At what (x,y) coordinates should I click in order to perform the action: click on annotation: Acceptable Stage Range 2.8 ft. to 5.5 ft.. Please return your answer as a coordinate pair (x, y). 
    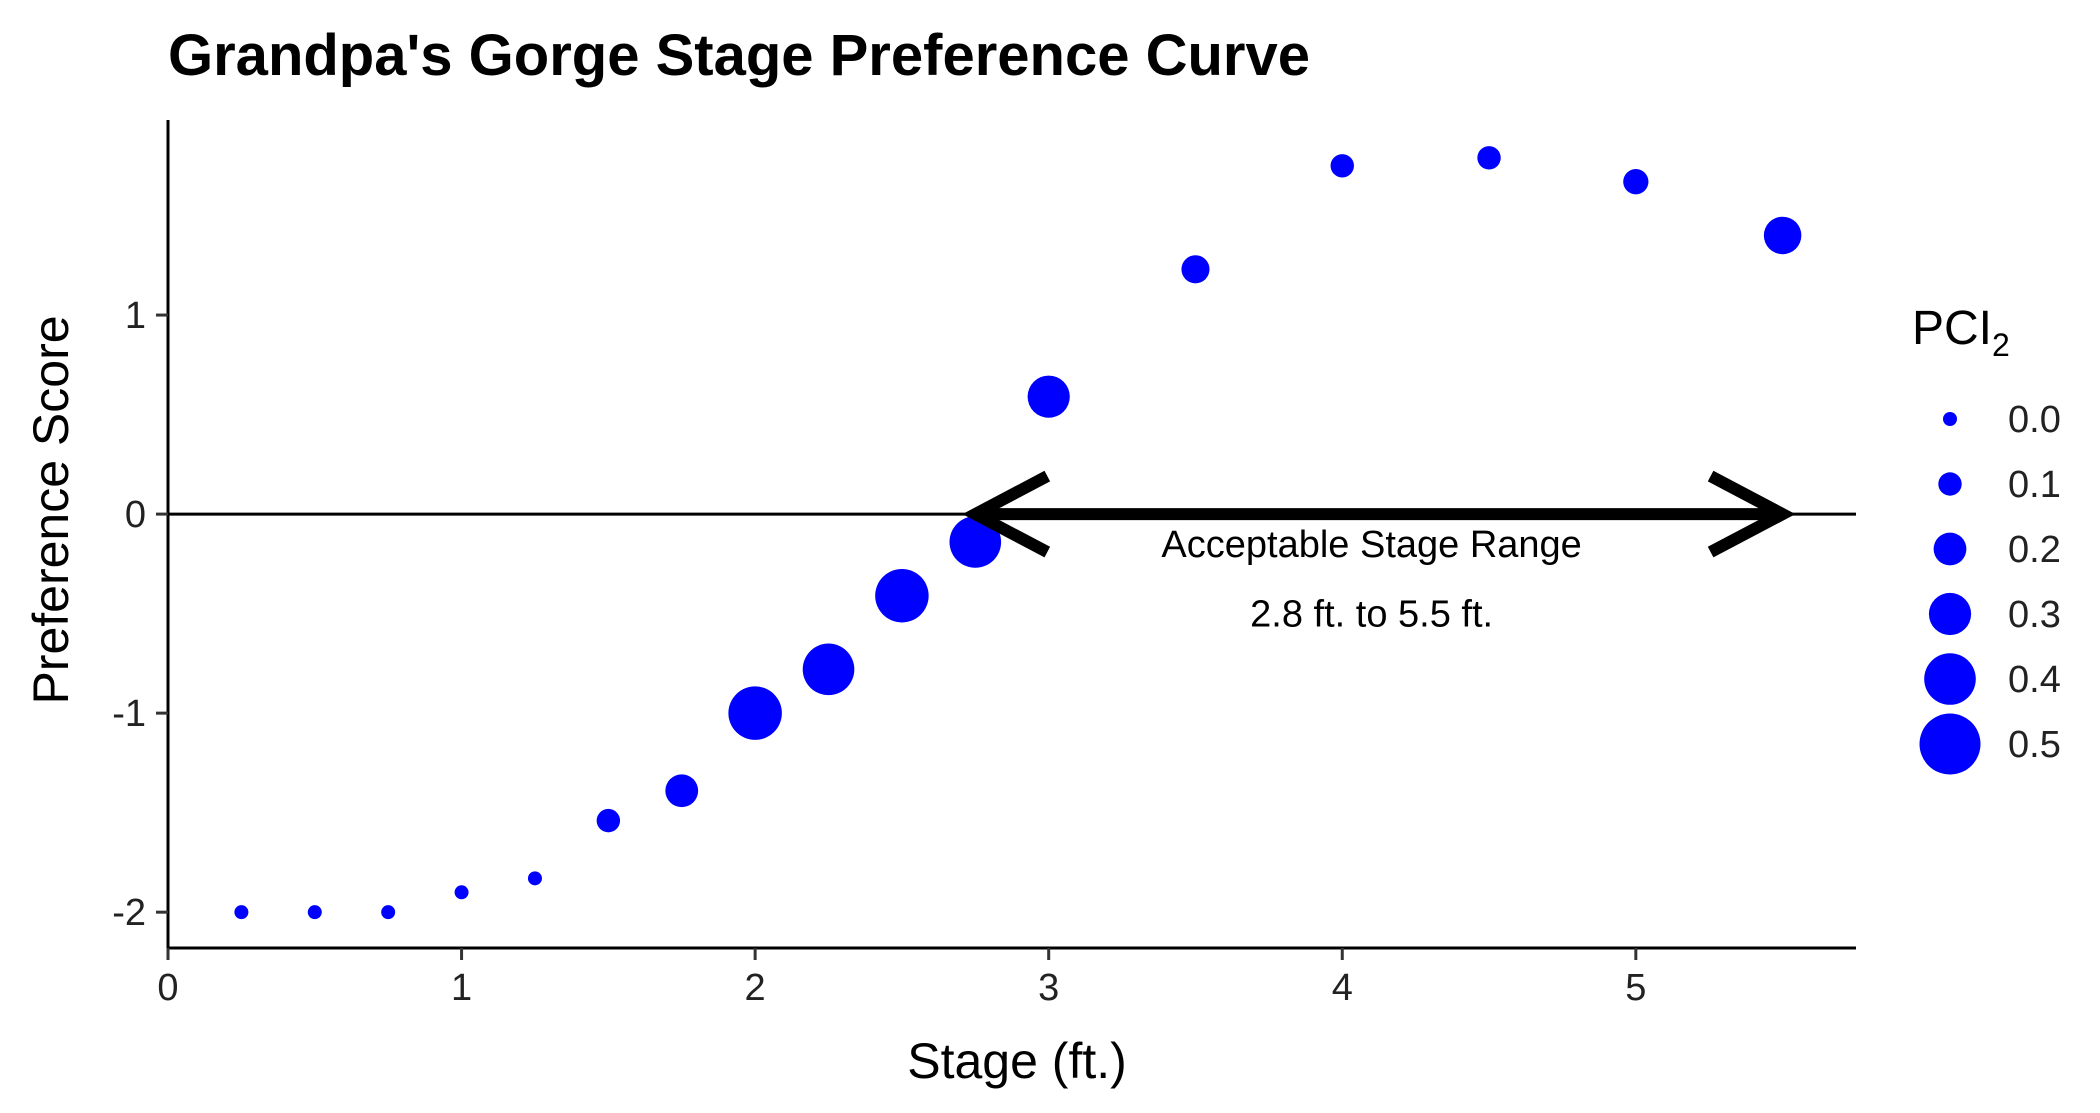
    Looking at the image, I should click on (1379, 553).